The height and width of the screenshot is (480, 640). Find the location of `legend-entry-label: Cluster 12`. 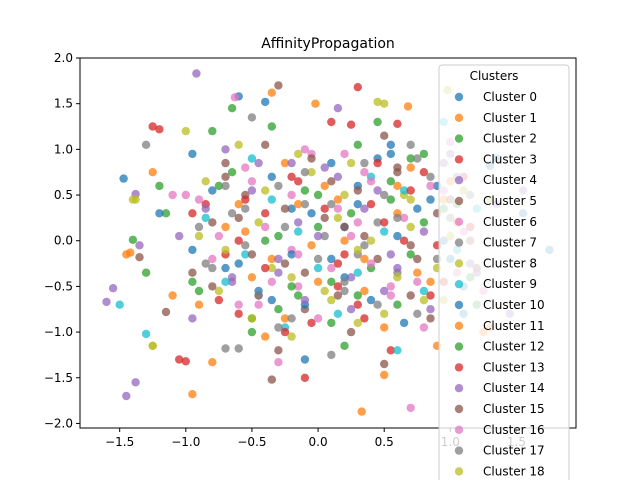

legend-entry-label: Cluster 12 is located at coordinates (514, 347).